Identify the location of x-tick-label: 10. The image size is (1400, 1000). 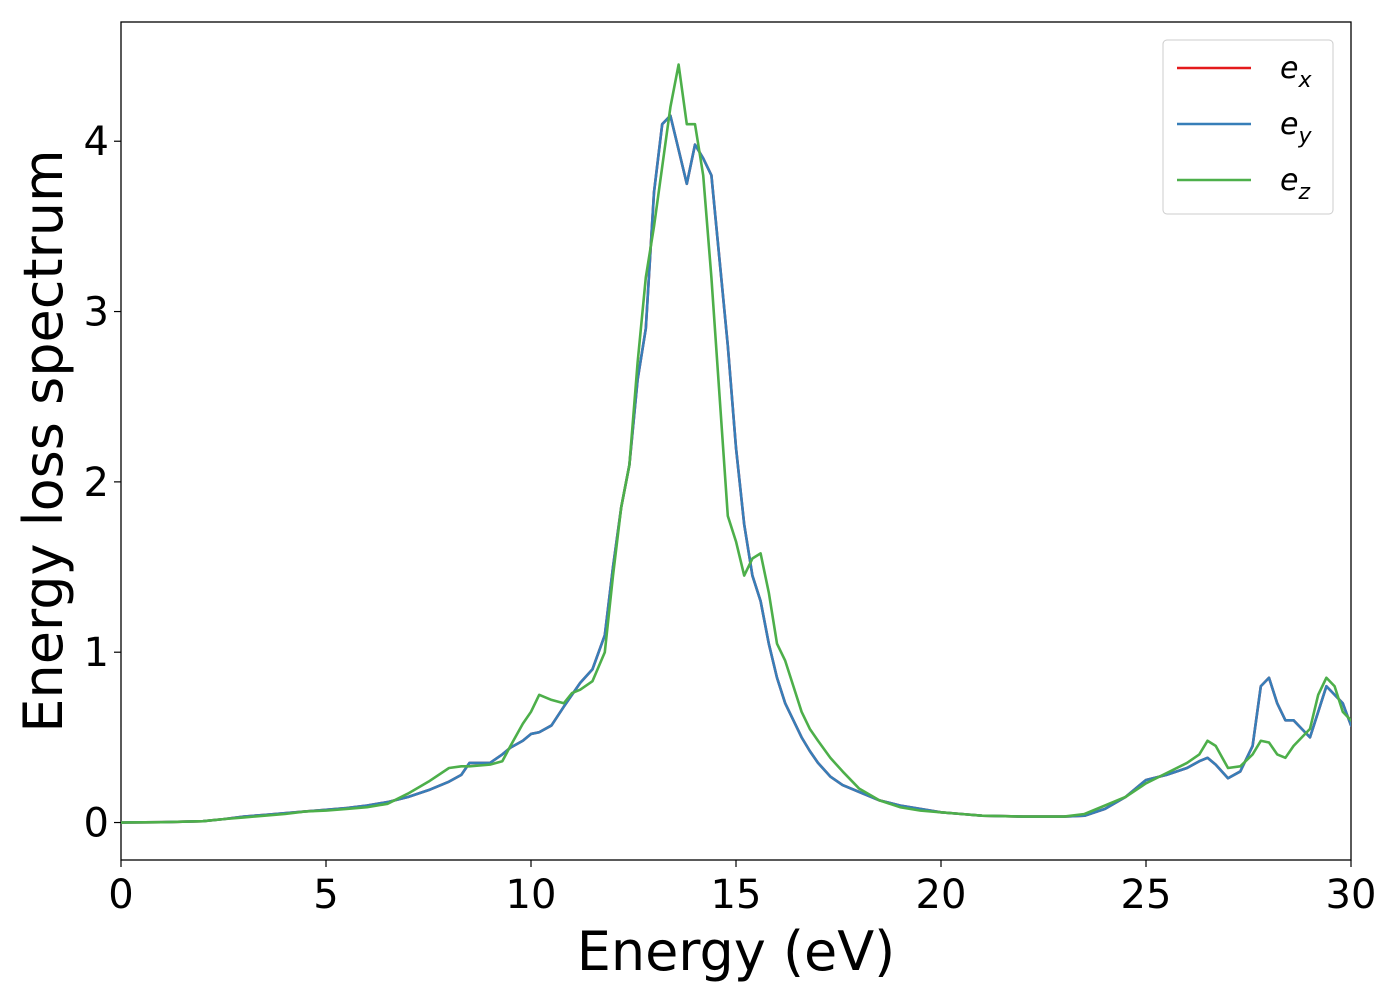
(531, 895).